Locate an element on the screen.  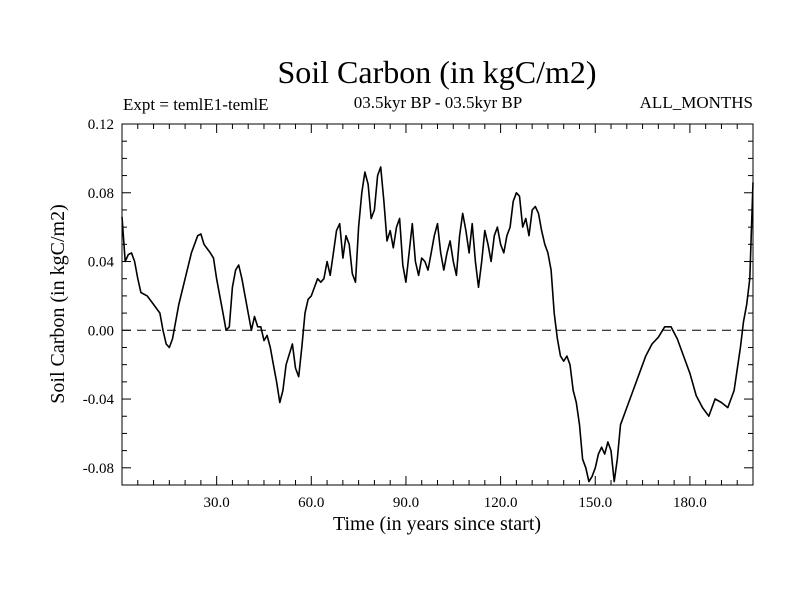
x-tick-label: 120.0 is located at coordinates (501, 503).